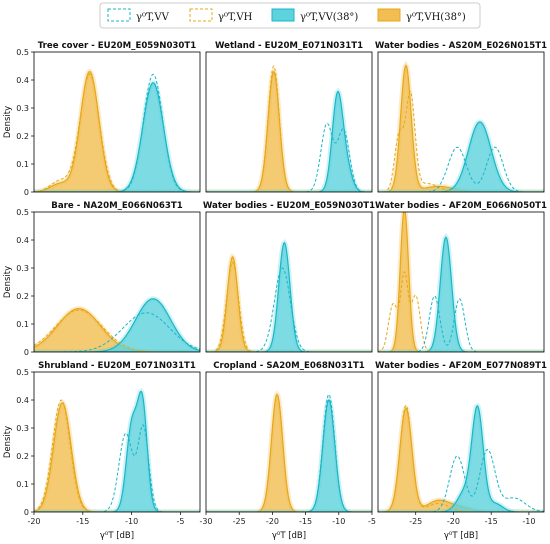 This screenshot has width=550, height=544. I want to click on legend-label-vv: γ⁰T,VV, so click(153, 17).